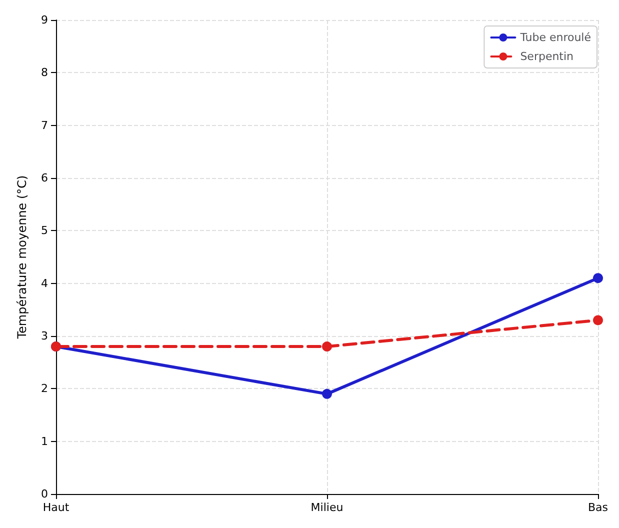 The height and width of the screenshot is (528, 619). Describe the element at coordinates (555, 37) in the screenshot. I see `legend-label: Tube enroulé` at that location.